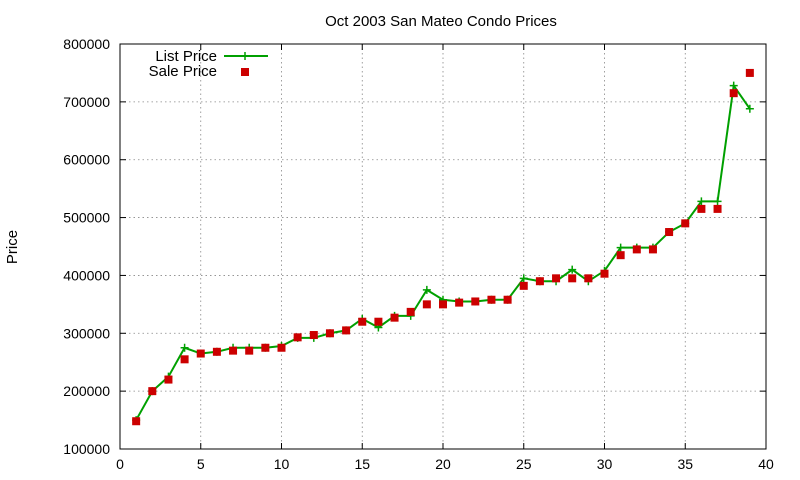  Describe the element at coordinates (443, 464) in the screenshot. I see `x-tick-label: 20` at that location.